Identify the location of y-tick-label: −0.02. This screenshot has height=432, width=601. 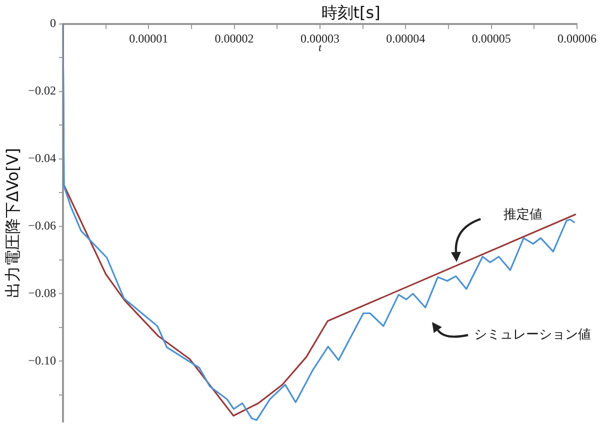
(42, 91).